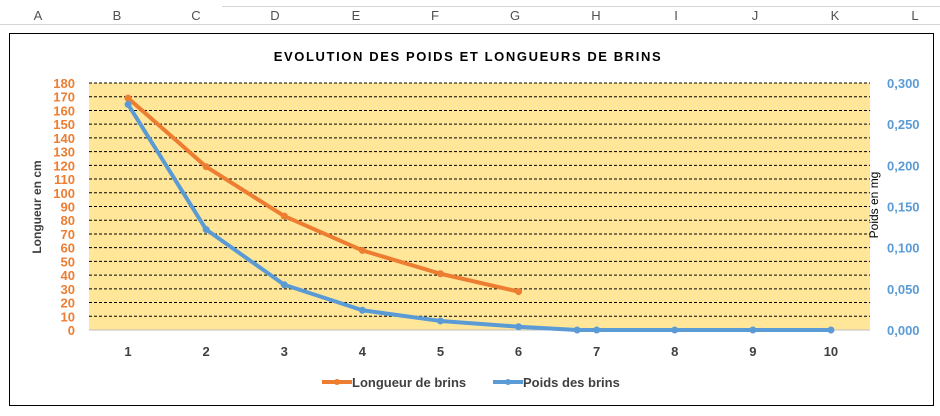 The height and width of the screenshot is (416, 940). What do you see at coordinates (409, 382) in the screenshot?
I see `legend-label-longueur: Longueur de brins` at bounding box center [409, 382].